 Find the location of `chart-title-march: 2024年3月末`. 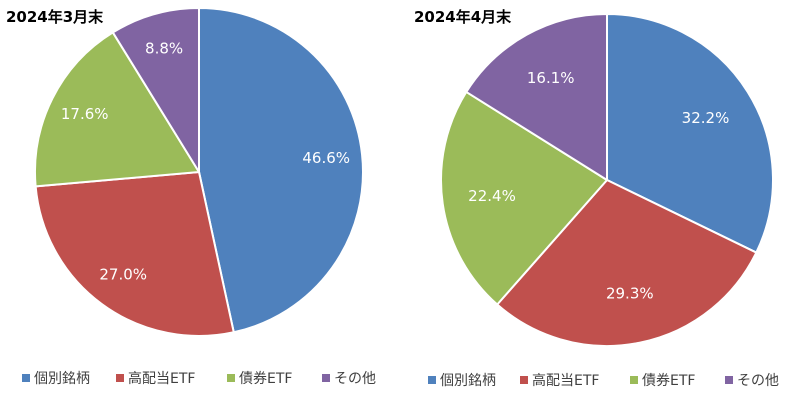

chart-title-march: 2024年3月末 is located at coordinates (55, 17).